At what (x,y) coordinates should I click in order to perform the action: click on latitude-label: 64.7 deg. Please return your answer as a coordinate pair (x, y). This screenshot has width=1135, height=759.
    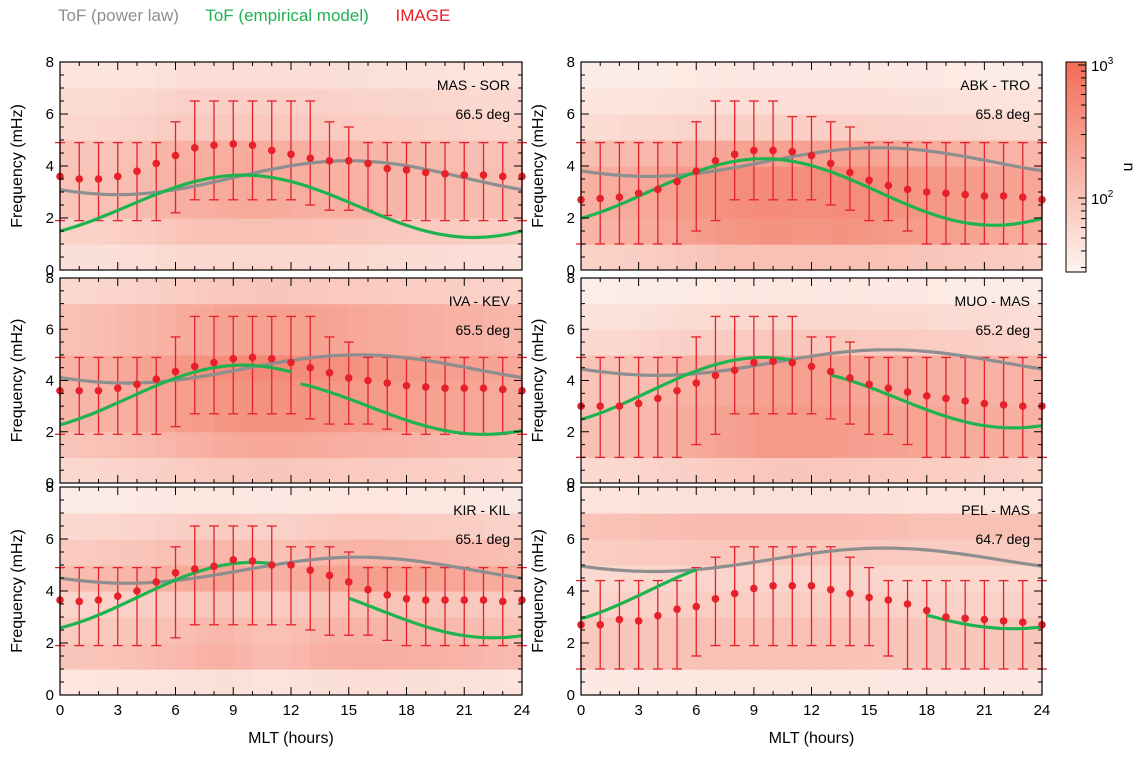
    Looking at the image, I should click on (1003, 539).